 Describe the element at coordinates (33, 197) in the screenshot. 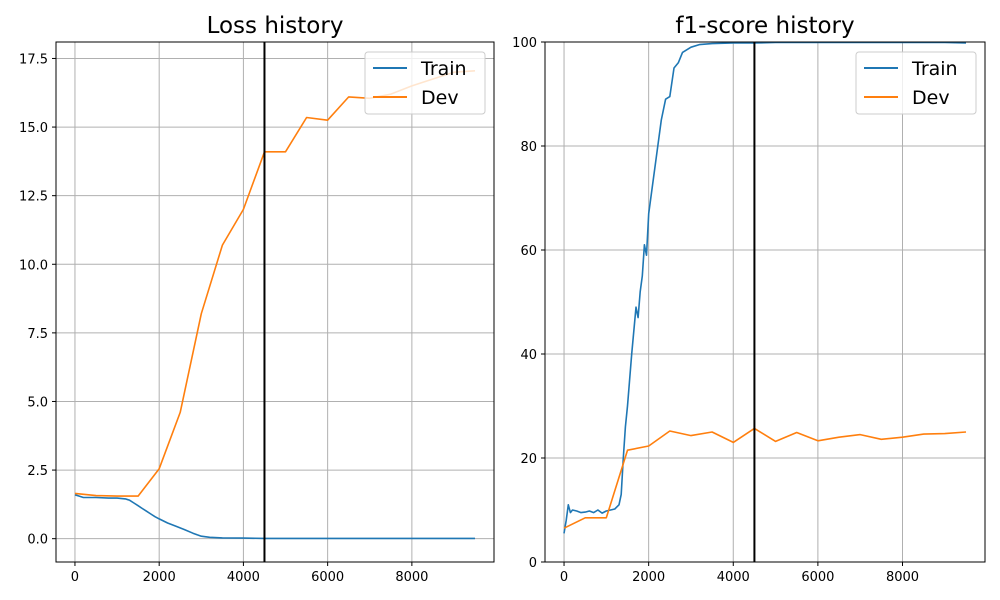

I see `y-tick-label: 12.5` at that location.